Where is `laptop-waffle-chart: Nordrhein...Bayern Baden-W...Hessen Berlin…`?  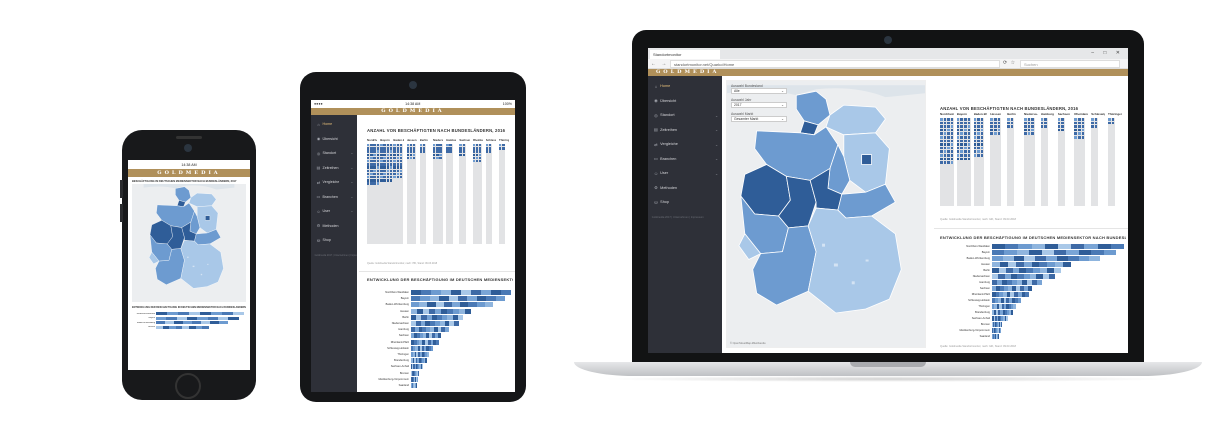
laptop-waffle-chart: Nordrhein...Bayern Baden-W...Hessen Berlin… is located at coordinates (1033, 162).